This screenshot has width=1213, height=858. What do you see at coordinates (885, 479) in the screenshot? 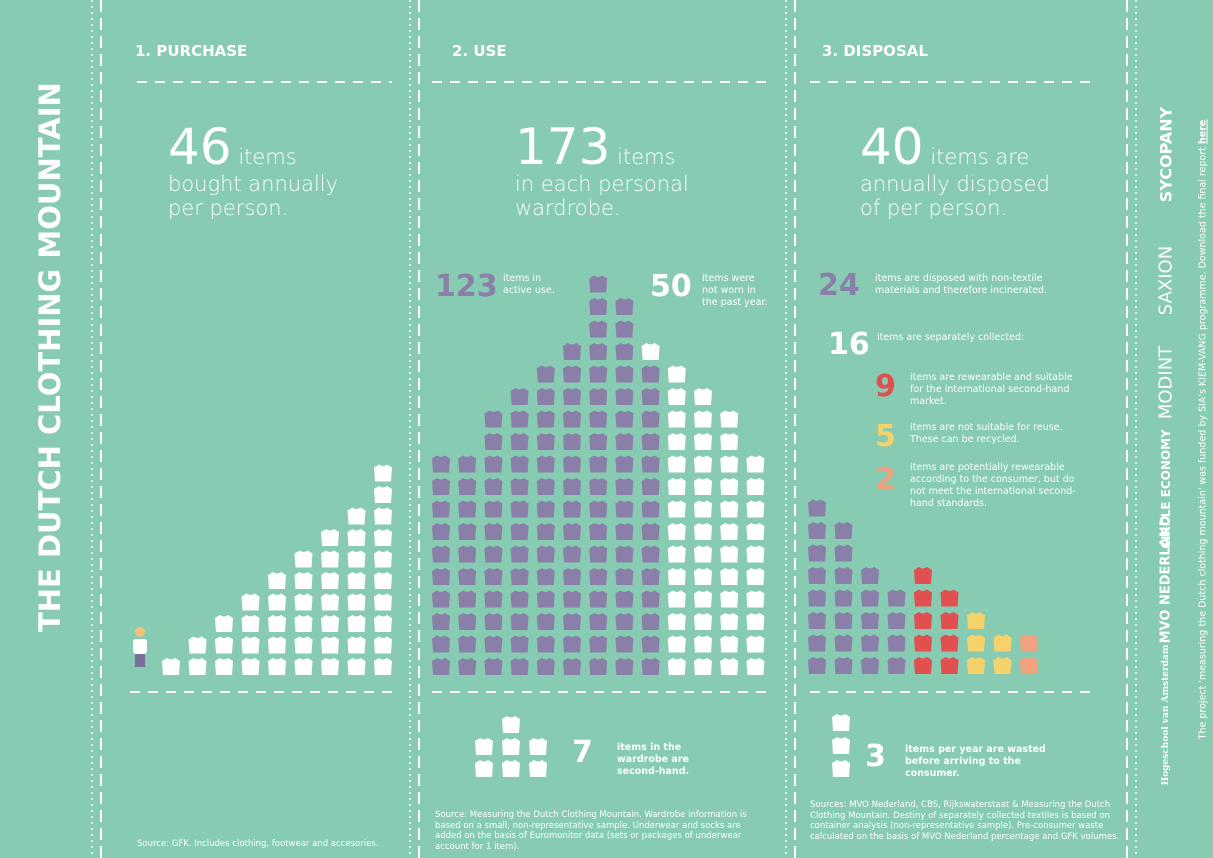
I see `stat-number: 2` at bounding box center [885, 479].